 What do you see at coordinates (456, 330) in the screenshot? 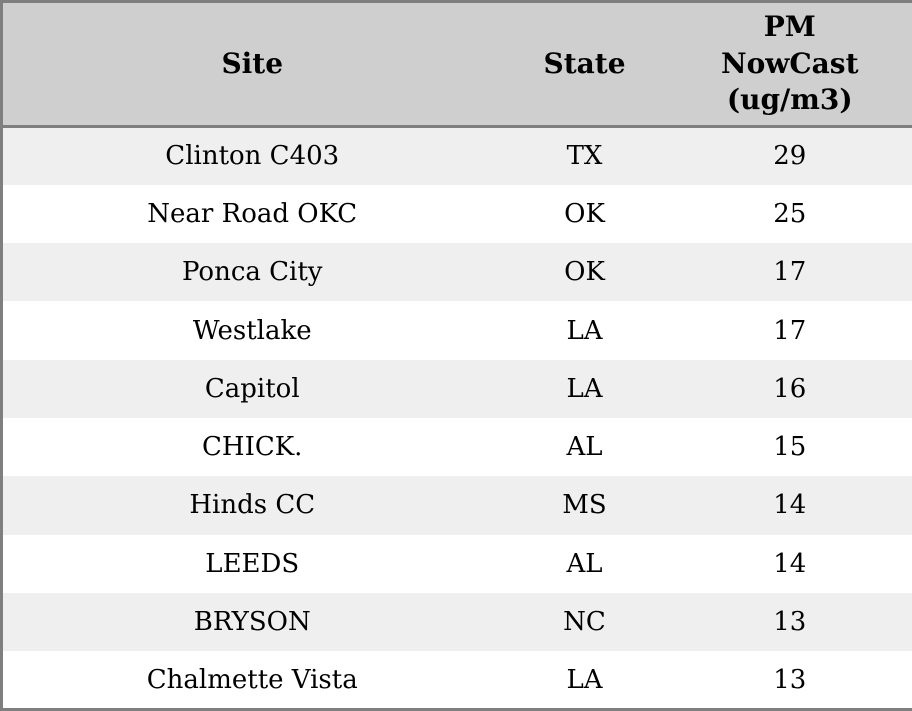
I see `table-row: Westlake LA 17` at bounding box center [456, 330].